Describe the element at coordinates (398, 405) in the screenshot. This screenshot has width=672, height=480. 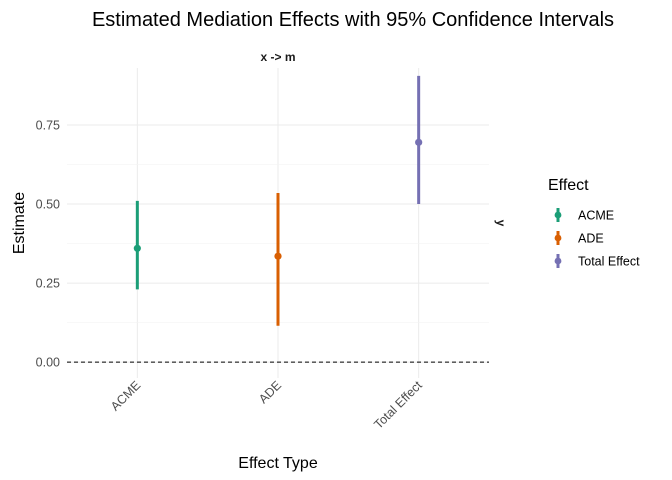
I see `x-tick-label: Total Effect` at that location.